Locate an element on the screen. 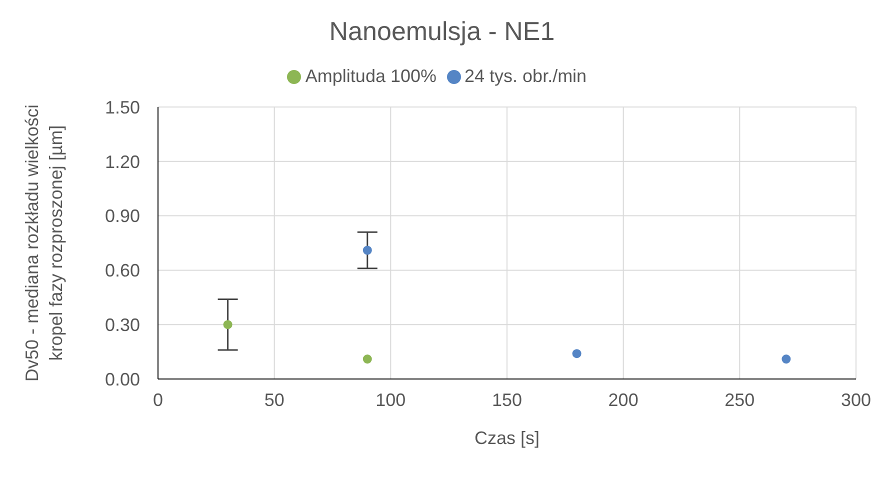 The height and width of the screenshot is (477, 884). y-tick-label: 0.60 is located at coordinates (122, 270).